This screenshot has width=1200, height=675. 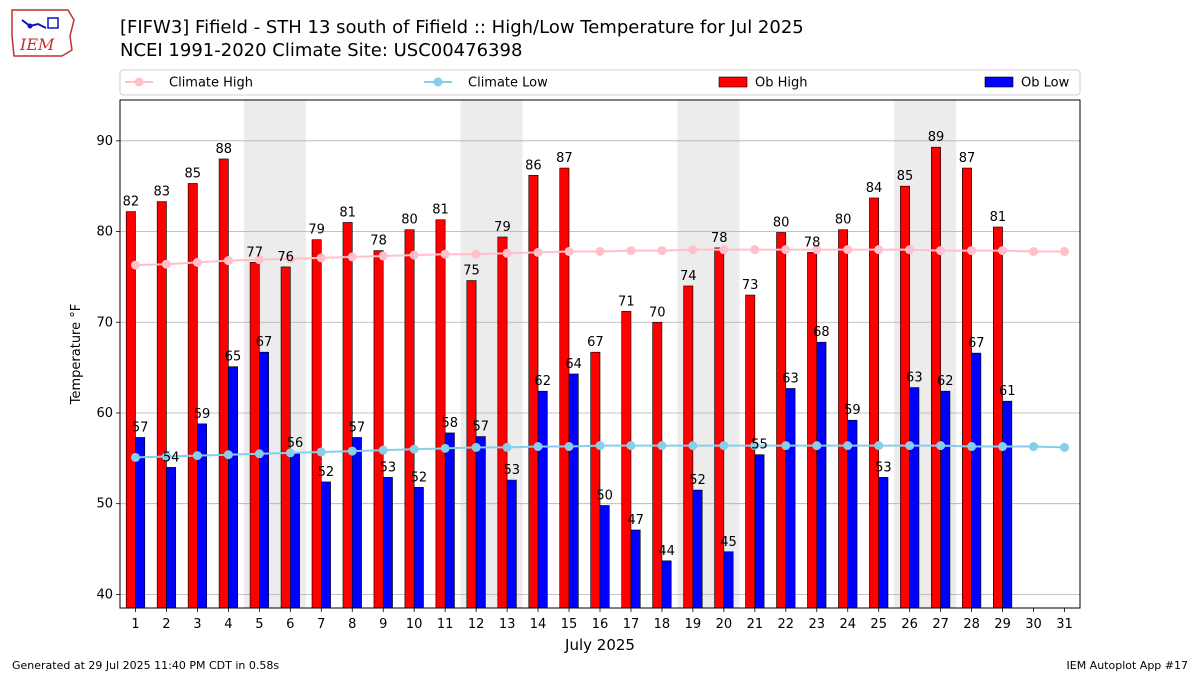 I want to click on x-tick-label: 22, so click(x=786, y=624).